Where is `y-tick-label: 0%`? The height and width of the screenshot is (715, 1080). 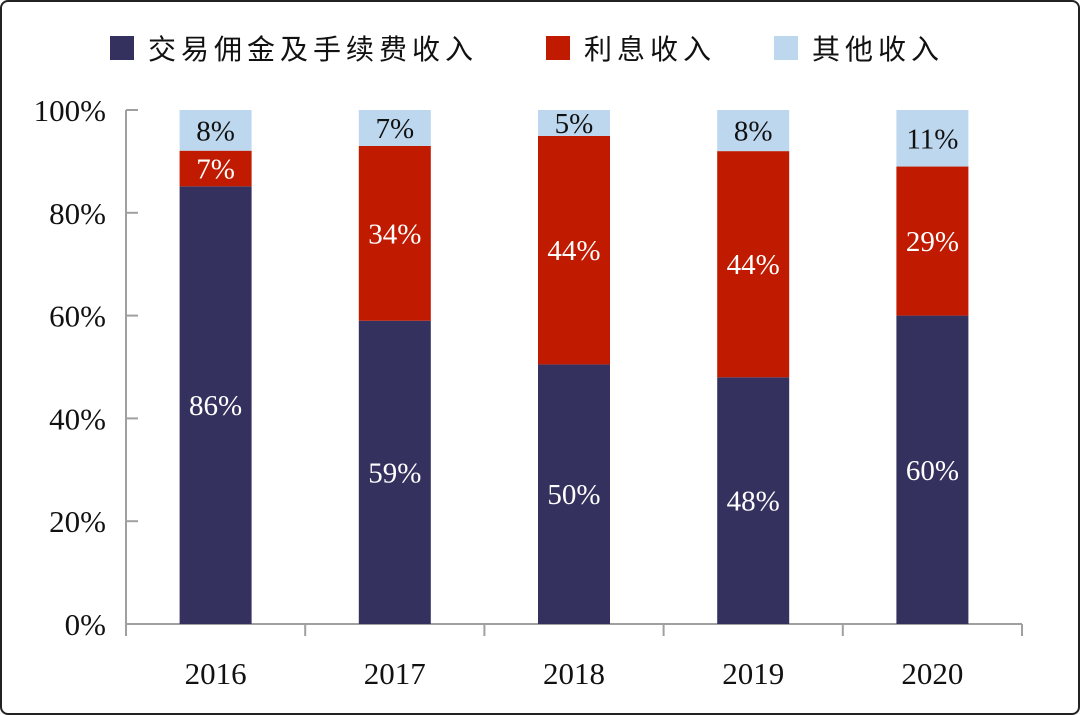 y-tick-label: 0% is located at coordinates (85, 624).